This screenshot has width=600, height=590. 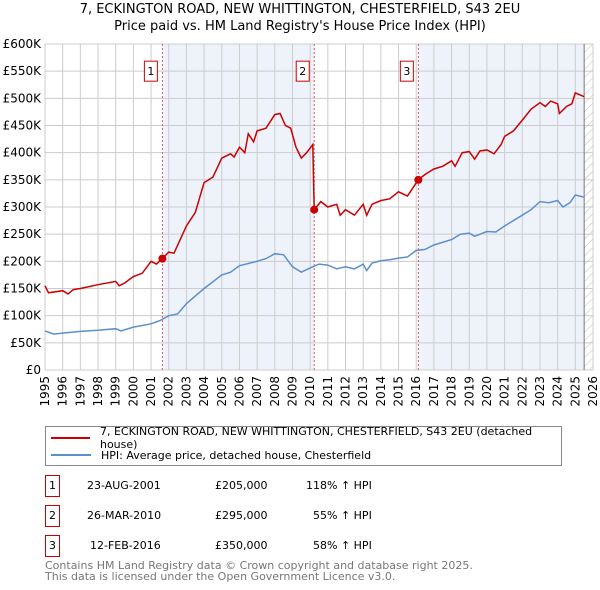 I want to click on x-tick-label: 2025, so click(x=575, y=391).